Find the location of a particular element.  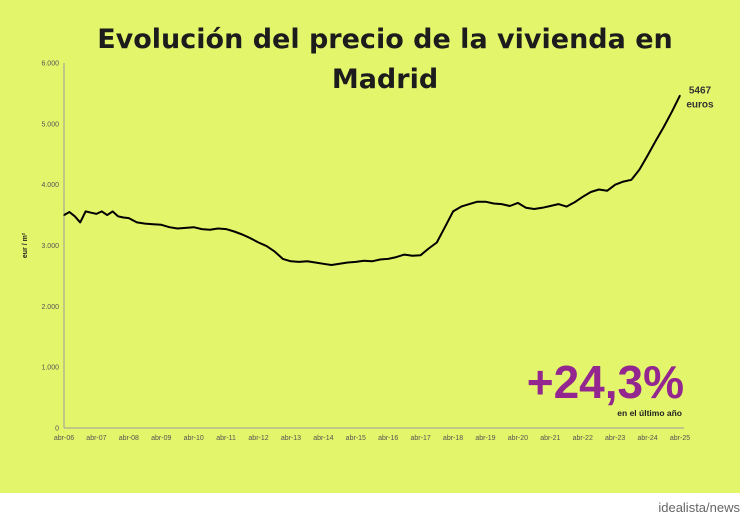

y-tick-label: 3.000 is located at coordinates (50, 246).